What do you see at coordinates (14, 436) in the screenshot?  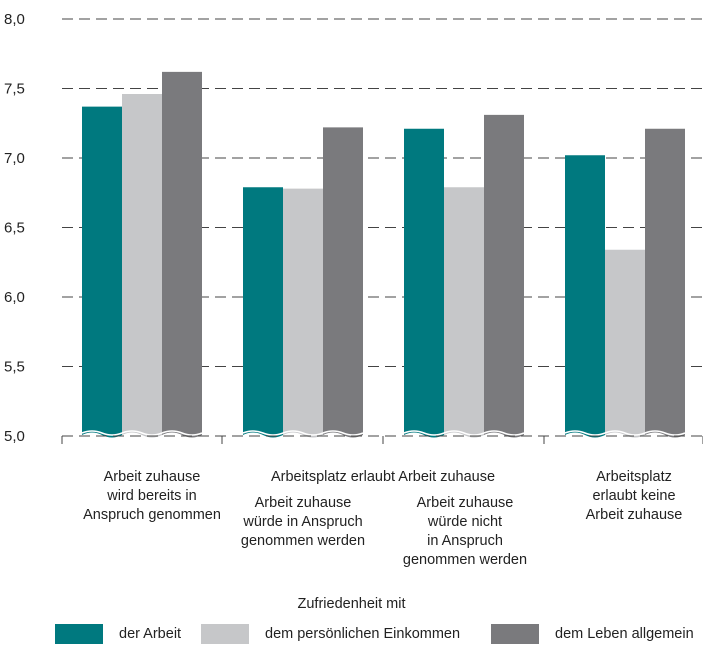 I see `y-tick-label: 5,0` at bounding box center [14, 436].